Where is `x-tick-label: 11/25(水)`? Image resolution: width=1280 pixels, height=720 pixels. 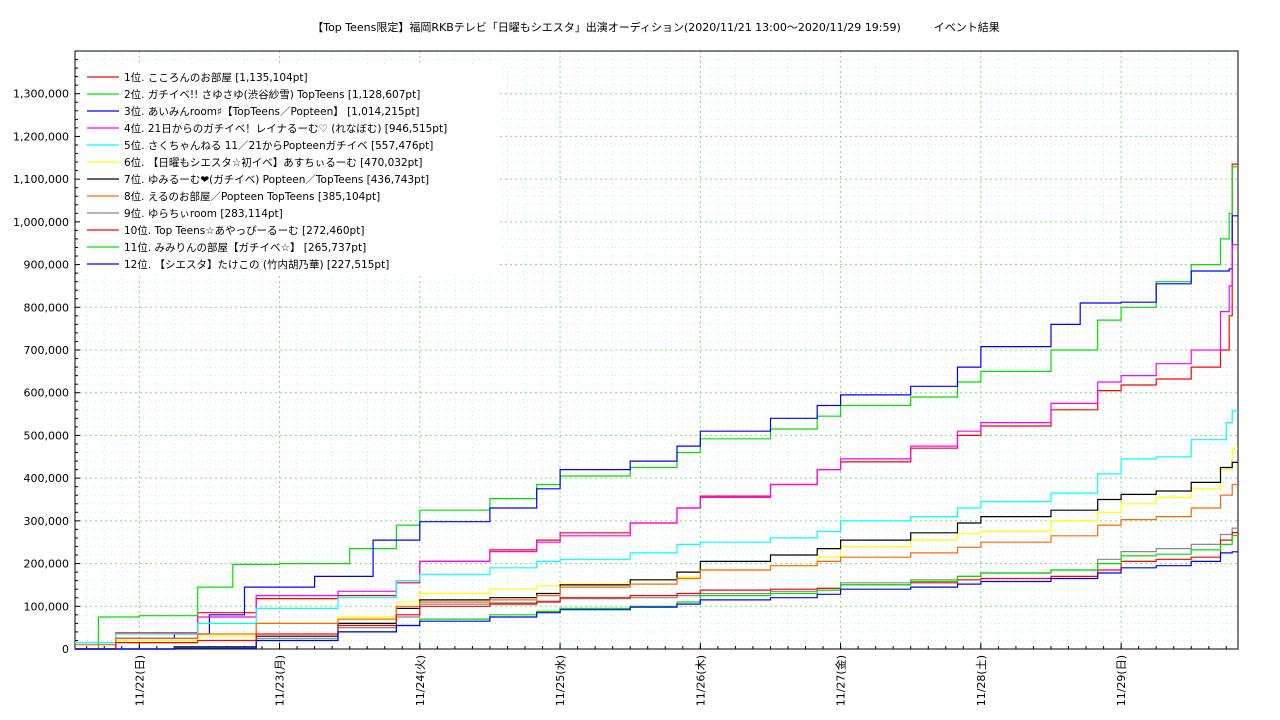
x-tick-label: 11/25(水) is located at coordinates (560, 680).